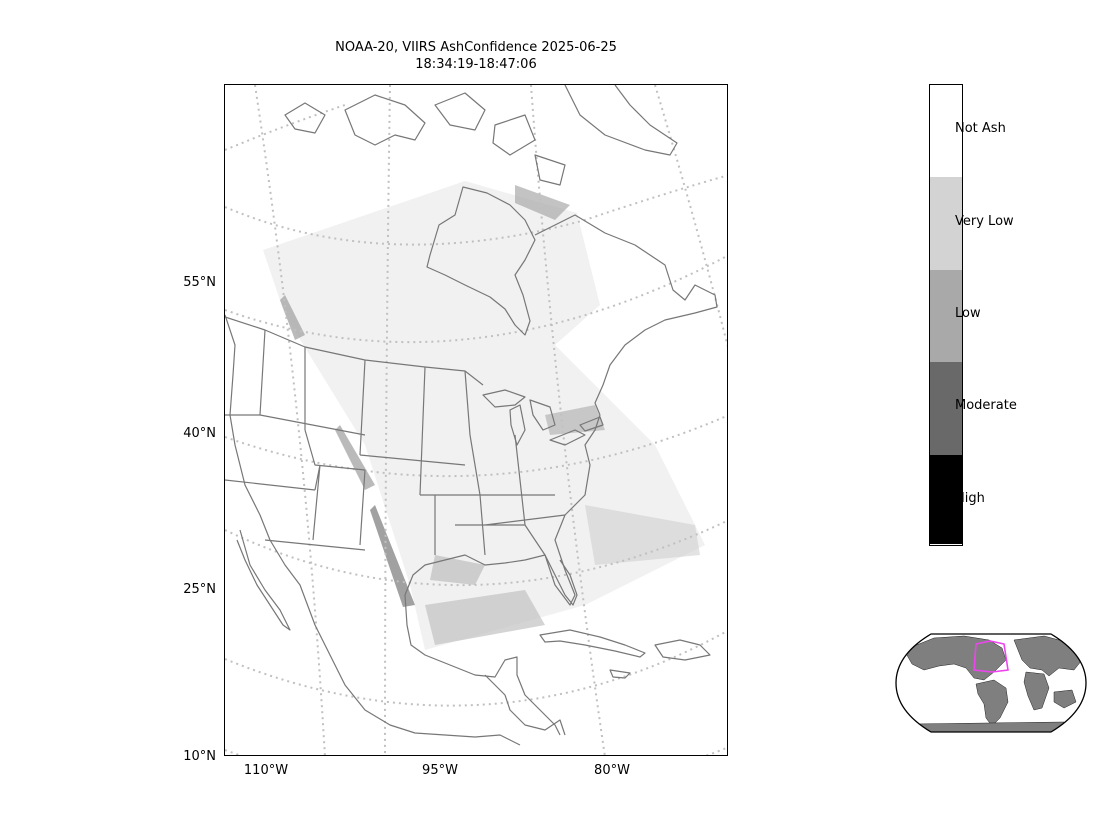  Describe the element at coordinates (946, 499) in the screenshot. I see `colorbar-segment-high` at that location.